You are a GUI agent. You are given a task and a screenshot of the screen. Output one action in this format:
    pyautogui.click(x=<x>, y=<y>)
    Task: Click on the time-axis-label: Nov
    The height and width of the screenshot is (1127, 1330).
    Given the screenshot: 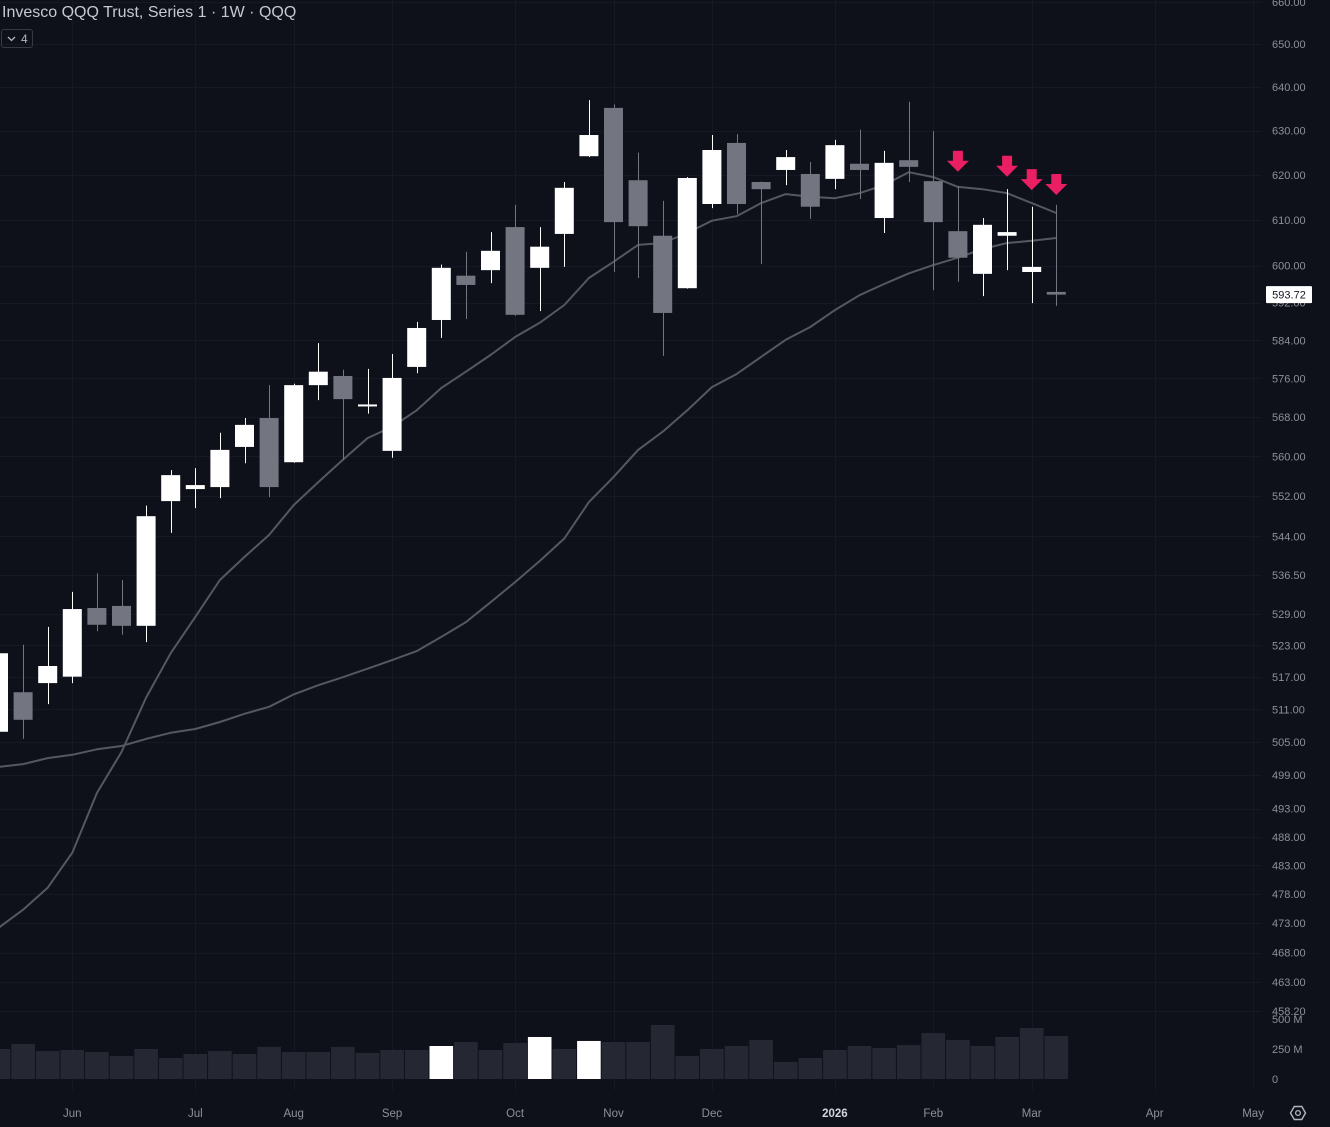 What is the action you would take?
    pyautogui.click(x=613, y=1114)
    